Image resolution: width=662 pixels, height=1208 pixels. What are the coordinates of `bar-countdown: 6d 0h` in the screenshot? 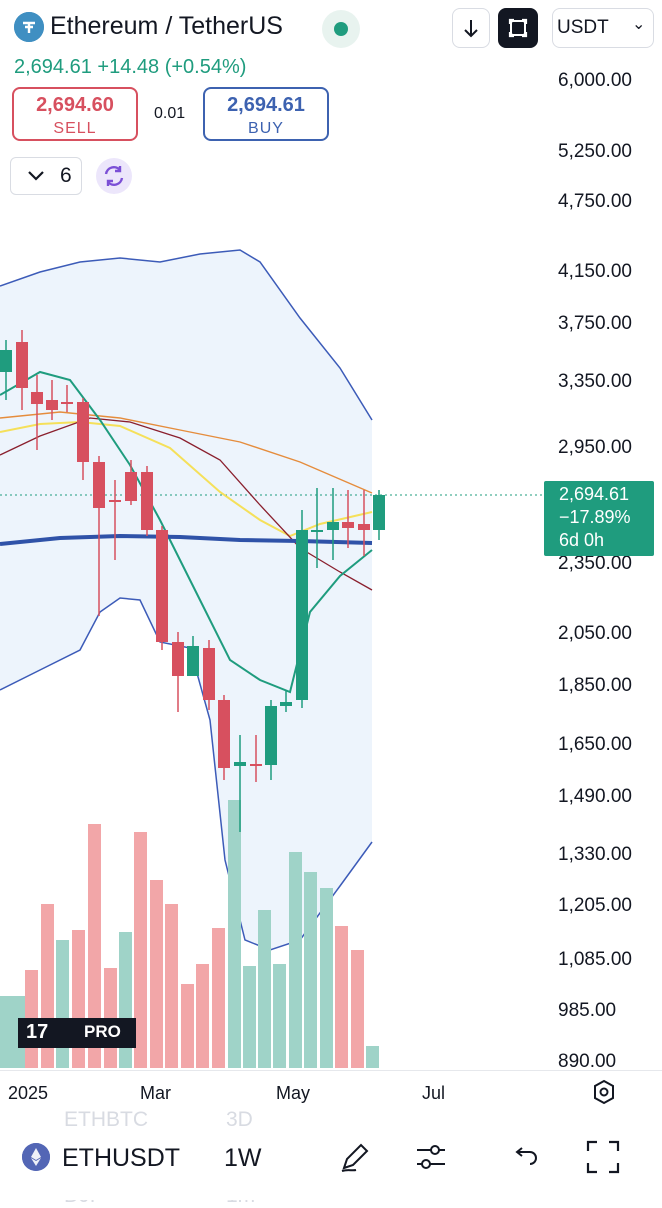 It's located at (582, 540).